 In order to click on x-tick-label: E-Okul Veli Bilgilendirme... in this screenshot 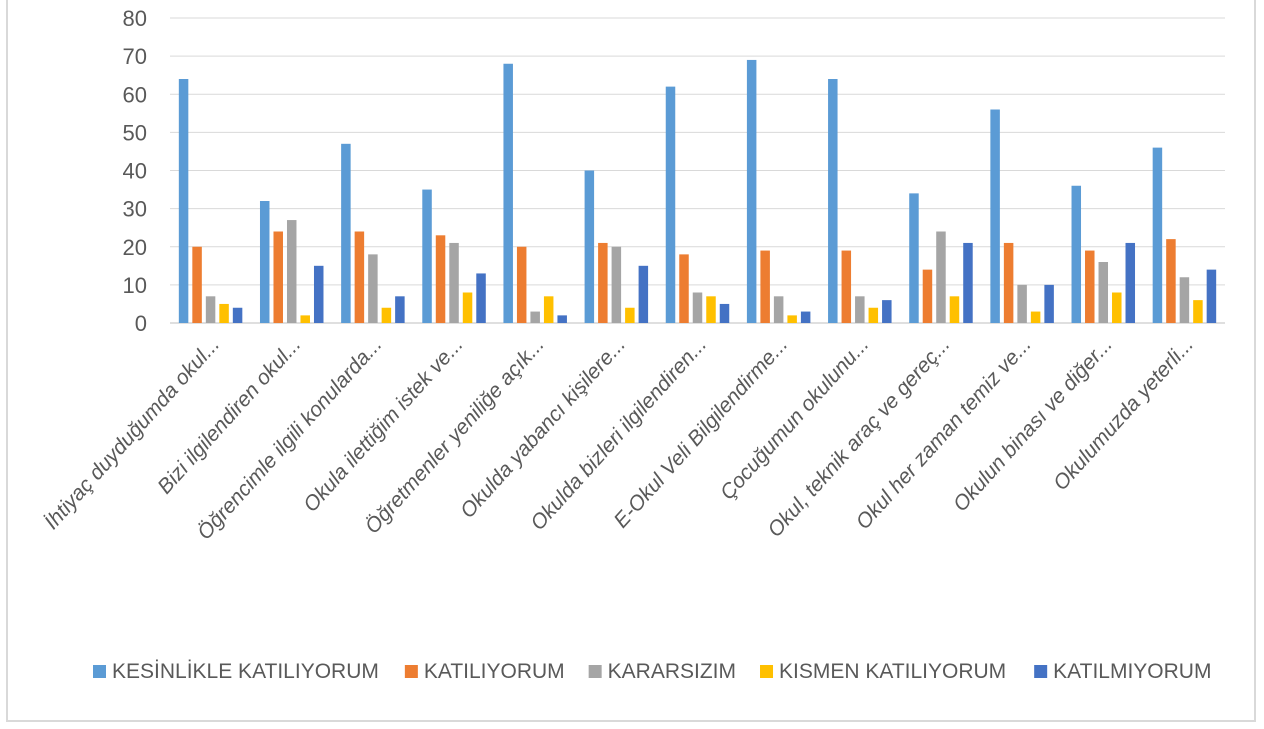, I will do `click(700, 433)`.